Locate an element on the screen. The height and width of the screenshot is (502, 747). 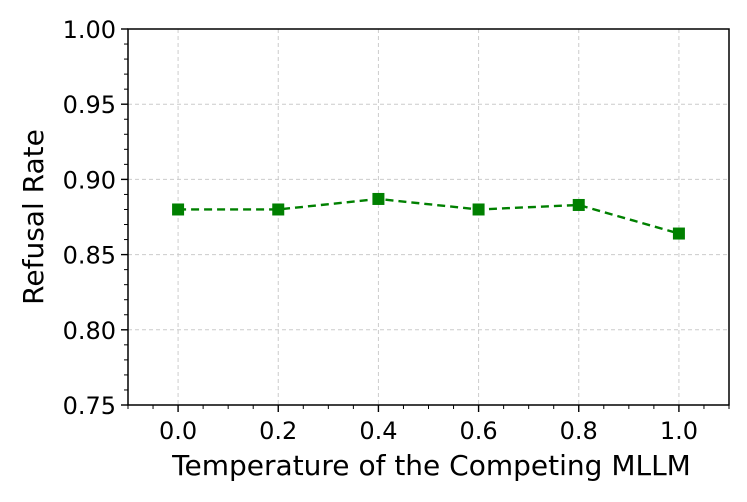
y-tick-label: 0.95 is located at coordinates (89, 105).